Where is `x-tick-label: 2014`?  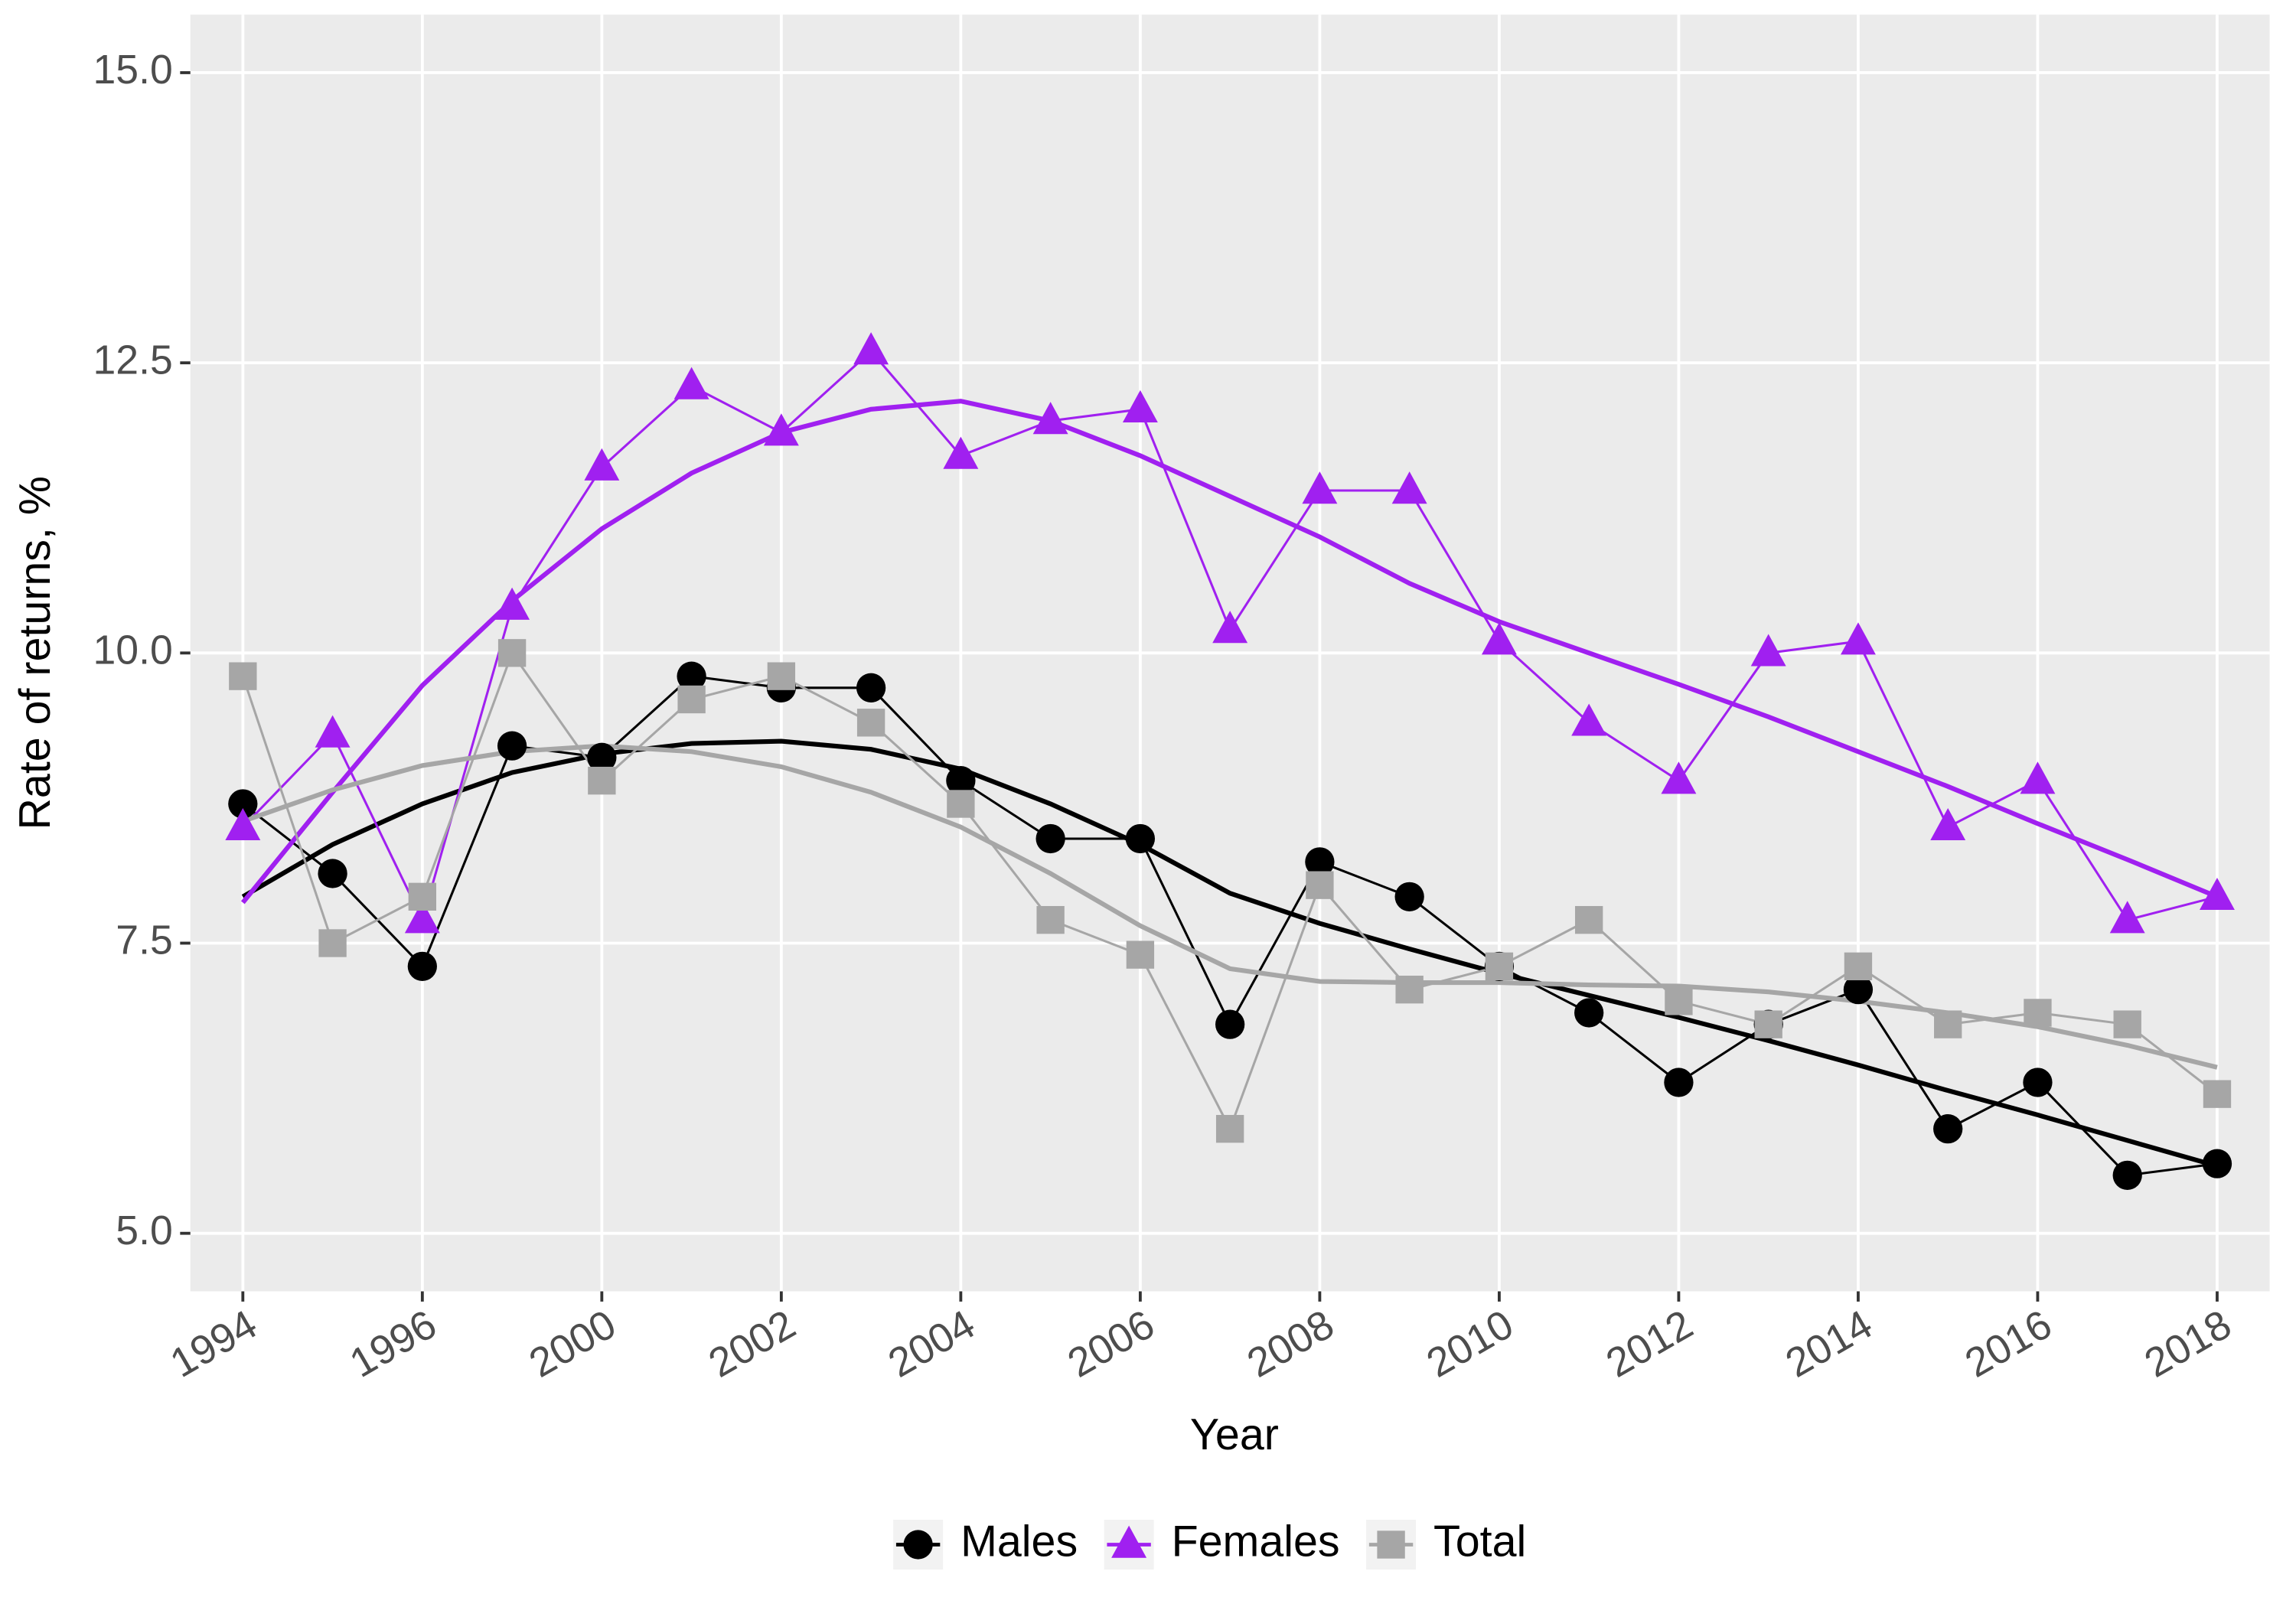 x-tick-label: 2014 is located at coordinates (1829, 1344).